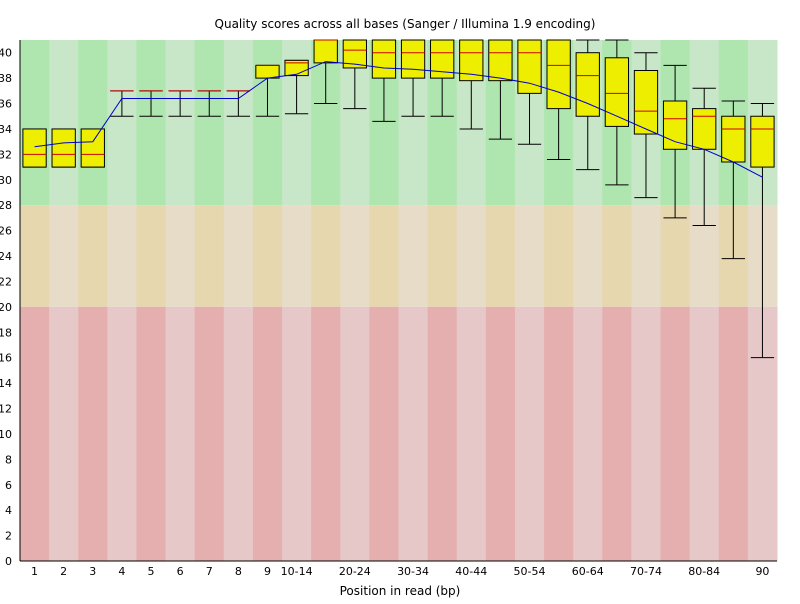 The height and width of the screenshot is (604, 800). Describe the element at coordinates (471, 571) in the screenshot. I see `x-tick-label: 40-44` at that location.